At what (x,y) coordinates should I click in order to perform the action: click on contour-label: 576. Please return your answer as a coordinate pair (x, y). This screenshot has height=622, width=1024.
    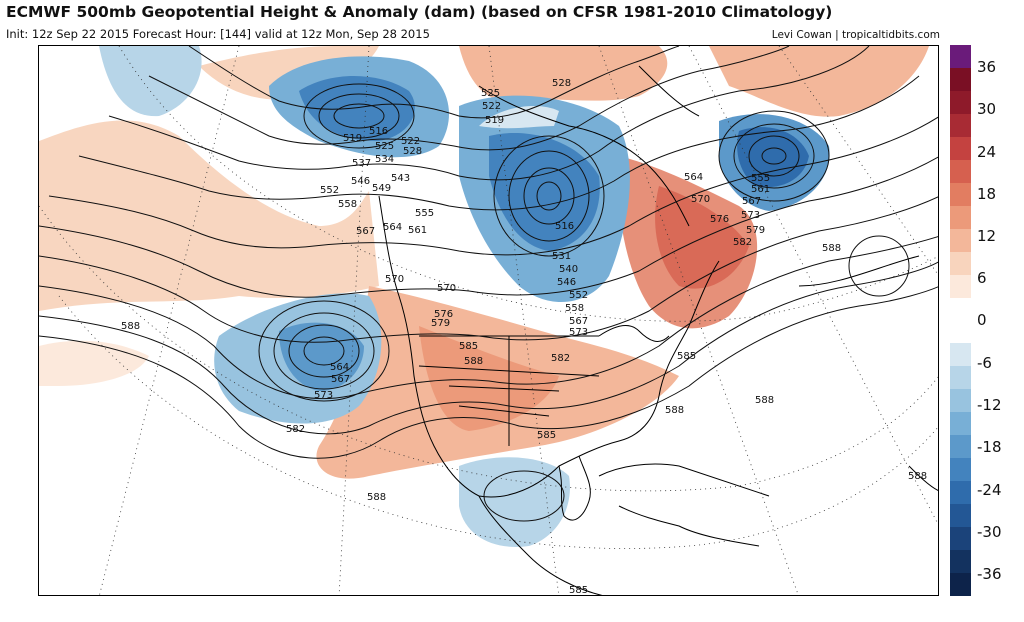
    Looking at the image, I should click on (443, 314).